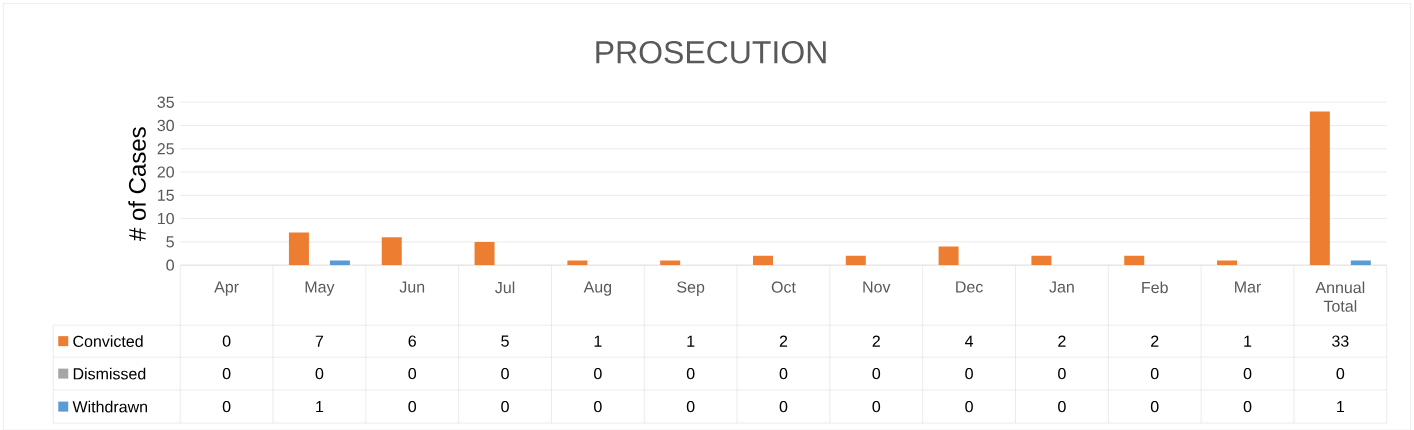 This screenshot has height=430, width=1414. I want to click on x-tick-label: Apr, so click(226, 288).